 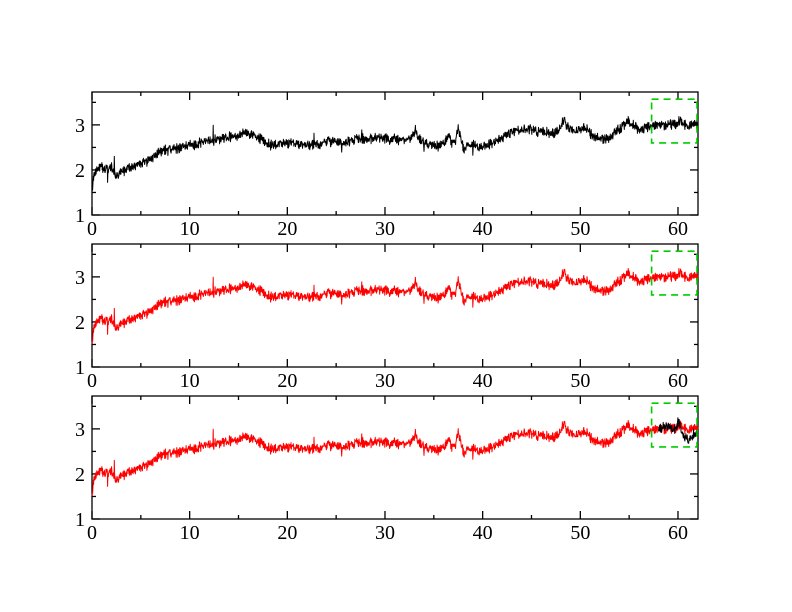 What do you see at coordinates (678, 430) in the screenshot?
I see `black-tail-trace` at bounding box center [678, 430].